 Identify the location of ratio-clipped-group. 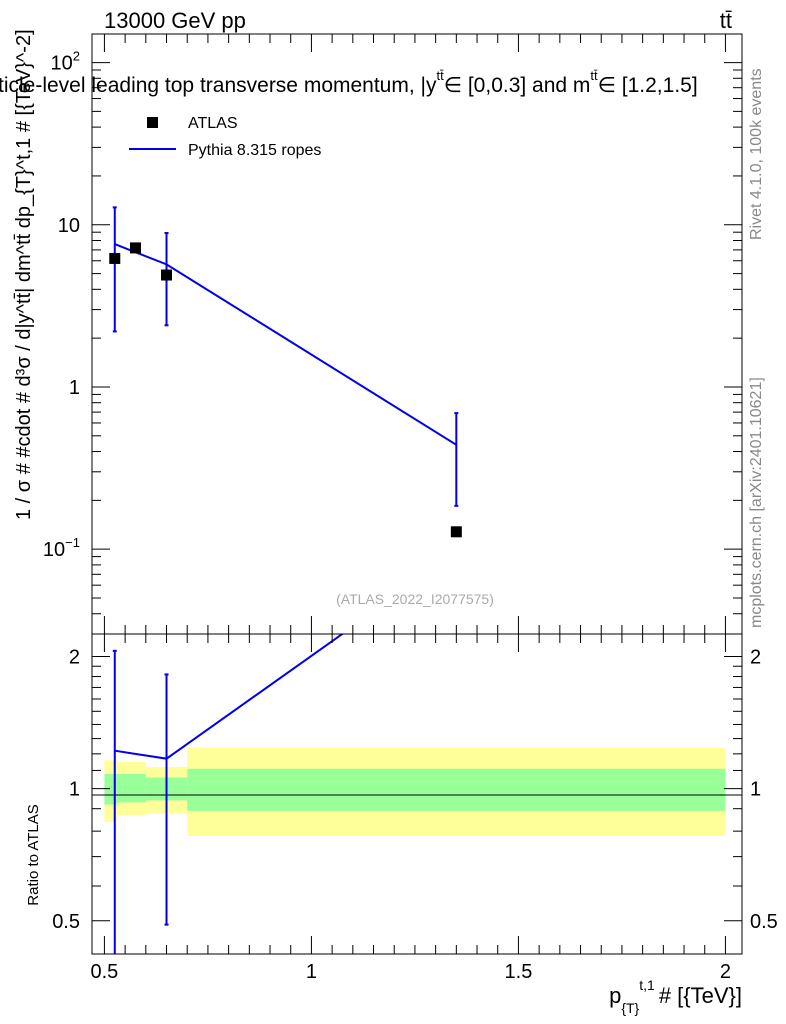
(228, 794).